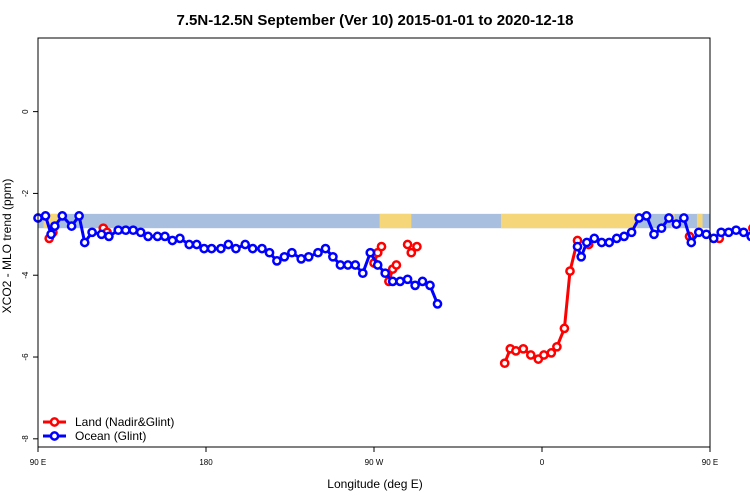 This screenshot has height=500, width=750. Describe the element at coordinates (124, 422) in the screenshot. I see `legend-entry: Land (Nadir&Glint)` at that location.